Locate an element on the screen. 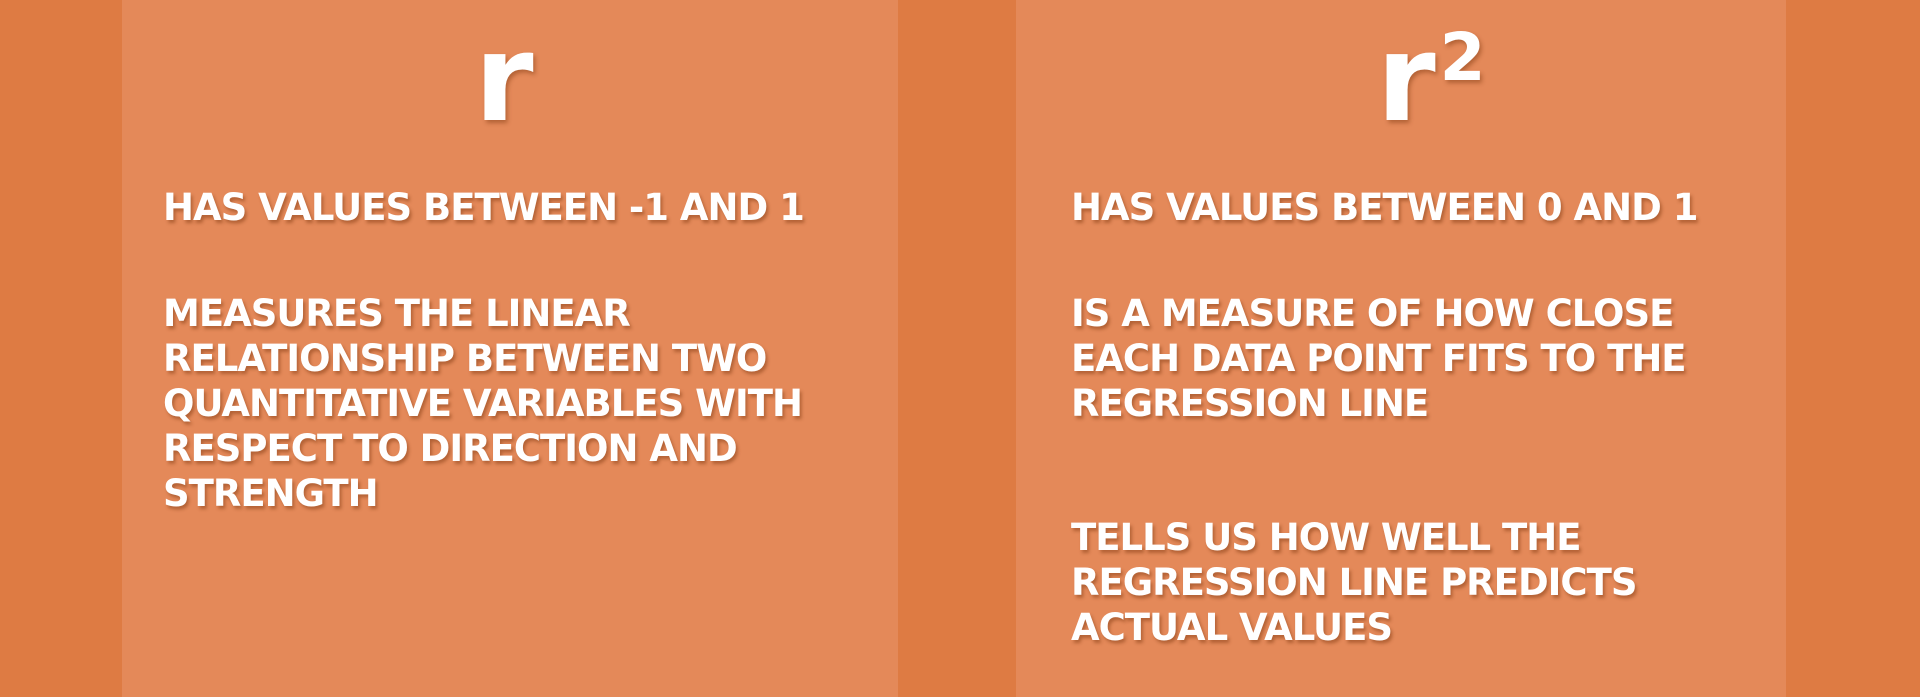 This screenshot has width=1920, height=697. r-squared-heading: r2 is located at coordinates (1430, 80).